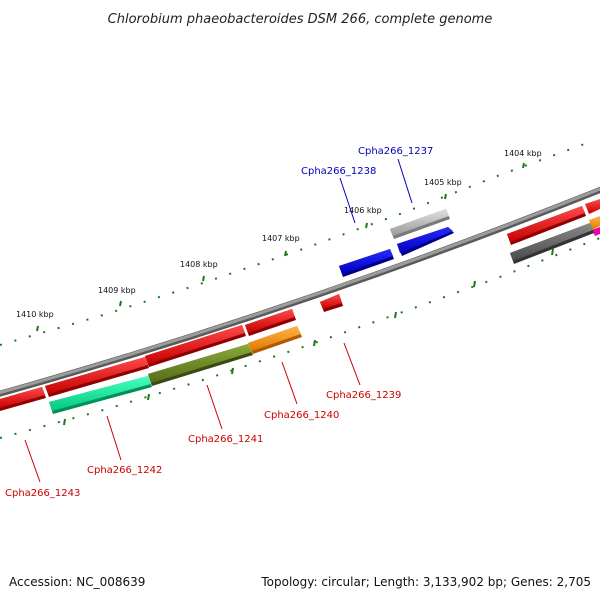 The image size is (600, 600). Describe the element at coordinates (281, 238) in the screenshot. I see `kbp-label-1407: 1407 kbp` at that location.